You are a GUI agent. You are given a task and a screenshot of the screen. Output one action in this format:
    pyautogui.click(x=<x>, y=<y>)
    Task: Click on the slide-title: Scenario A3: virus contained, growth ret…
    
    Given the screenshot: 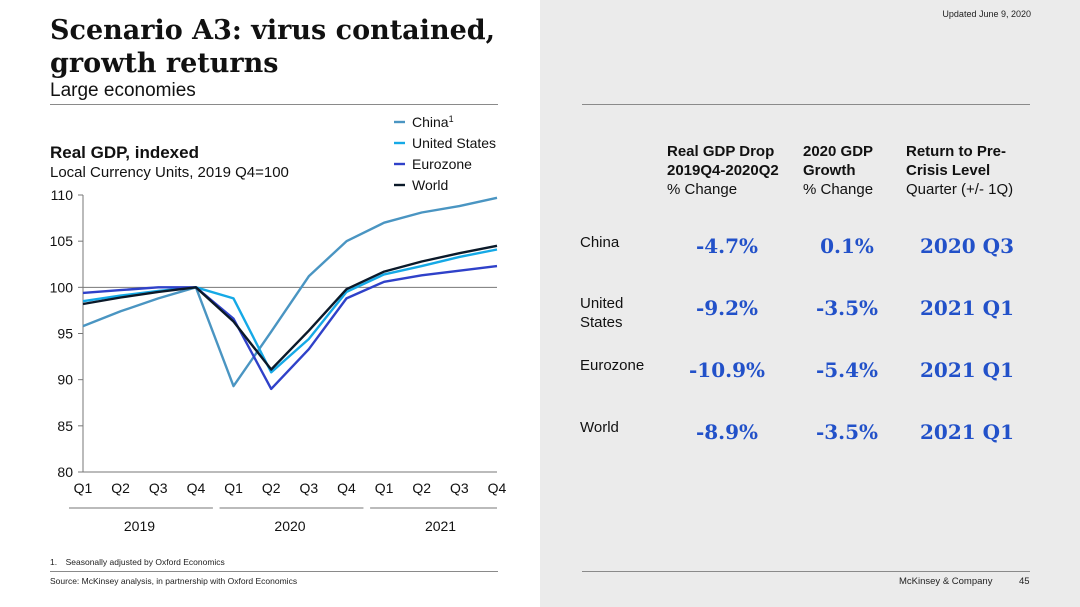 What is the action you would take?
    pyautogui.click(x=273, y=47)
    